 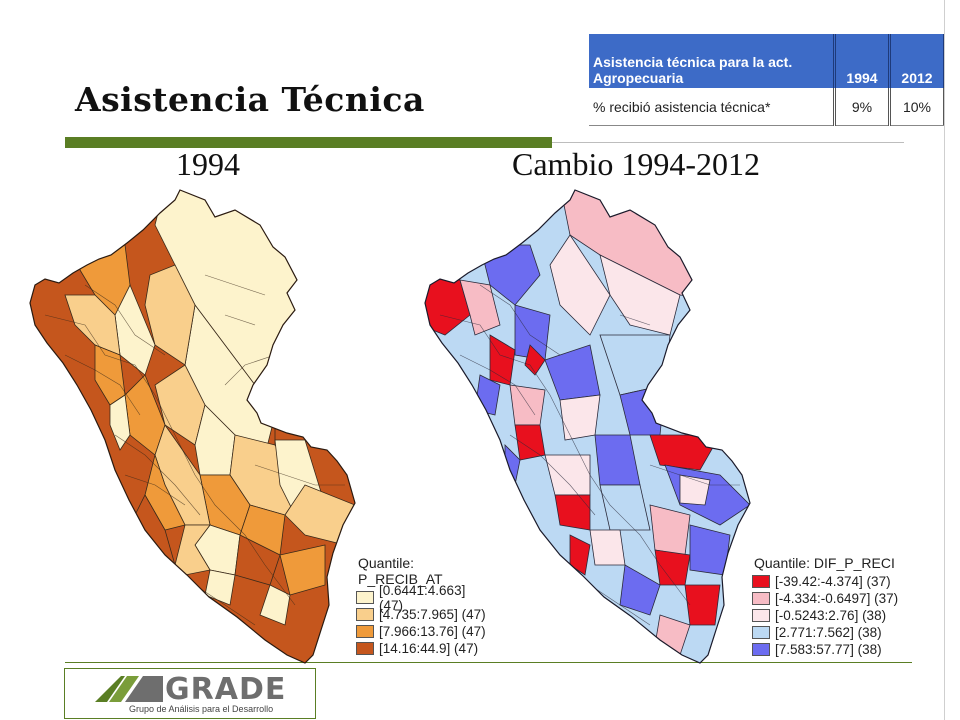 What do you see at coordinates (208, 164) in the screenshot?
I see `map-left-subtitle: 1994` at bounding box center [208, 164].